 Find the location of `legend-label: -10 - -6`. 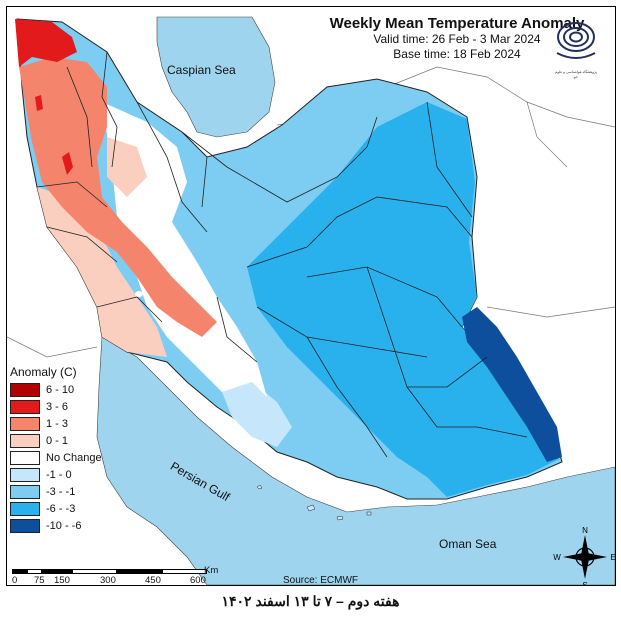

legend-label: -10 - -6 is located at coordinates (64, 525).